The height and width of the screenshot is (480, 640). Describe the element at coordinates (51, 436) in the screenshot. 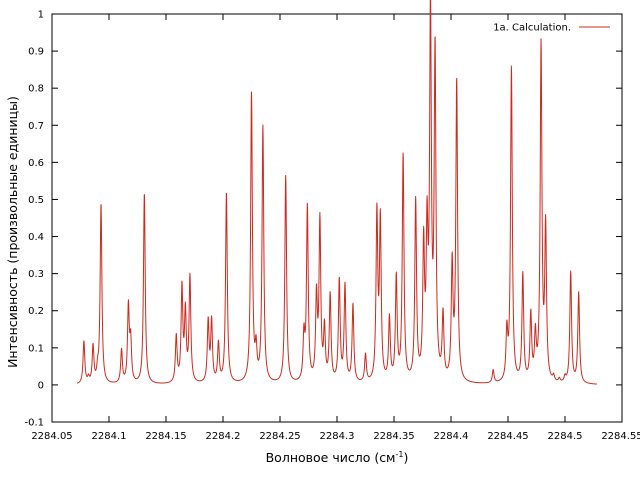

I see `x-tick-label: 2284.05` at that location.